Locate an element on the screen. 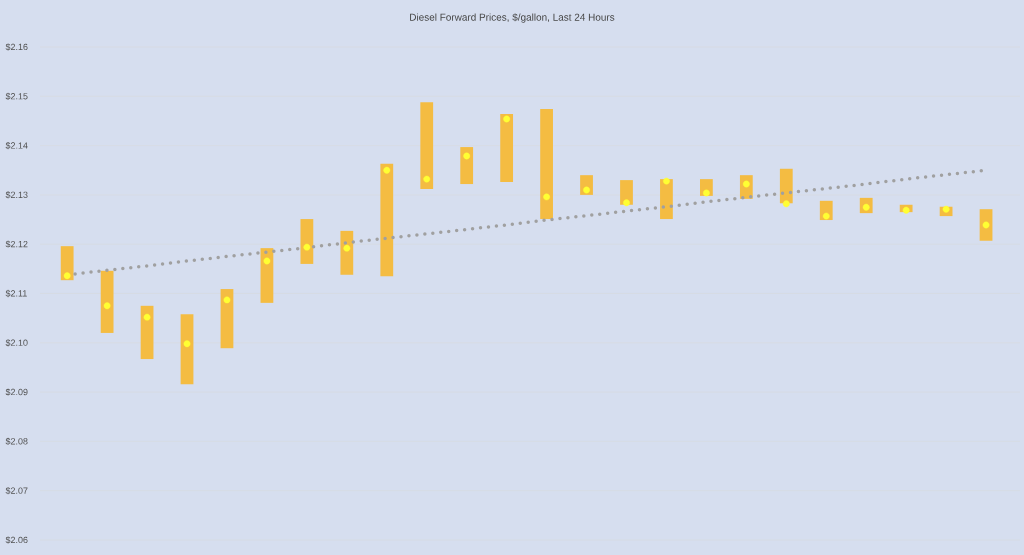  chart-title: Diesel Forward Prices, $/gallon, Last 24 Hours is located at coordinates (512, 18).